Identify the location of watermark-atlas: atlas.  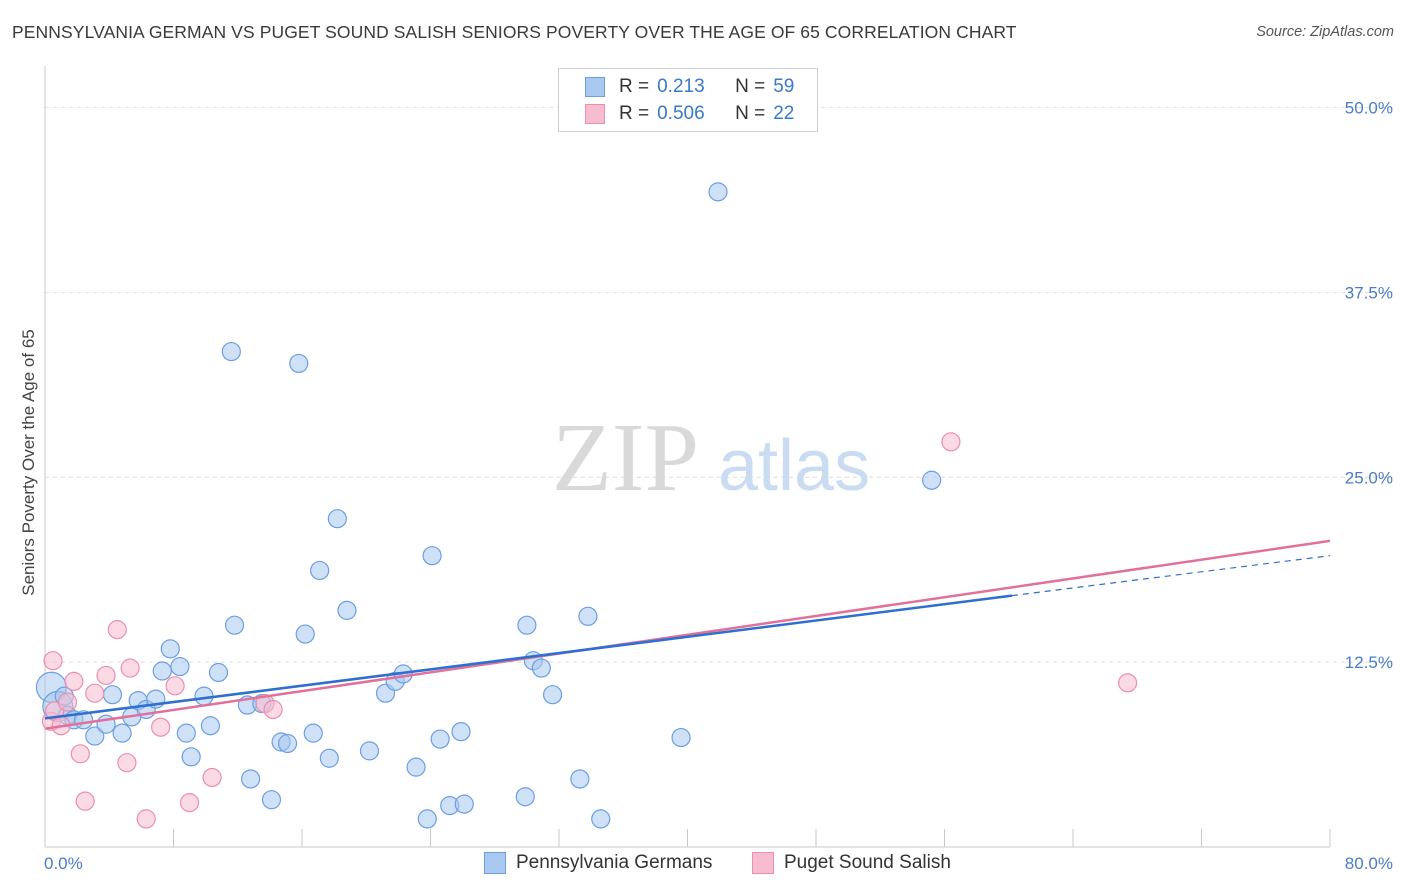
(794, 466).